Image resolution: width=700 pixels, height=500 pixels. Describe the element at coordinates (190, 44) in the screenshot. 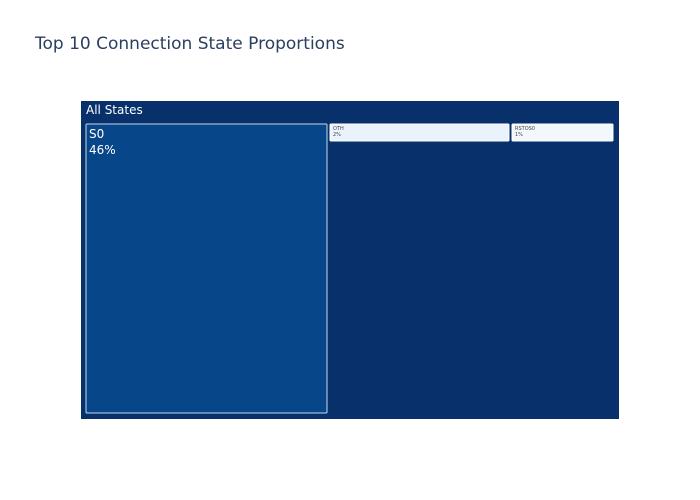

I see `chart-title: Top 10 Connection State Proportions` at that location.